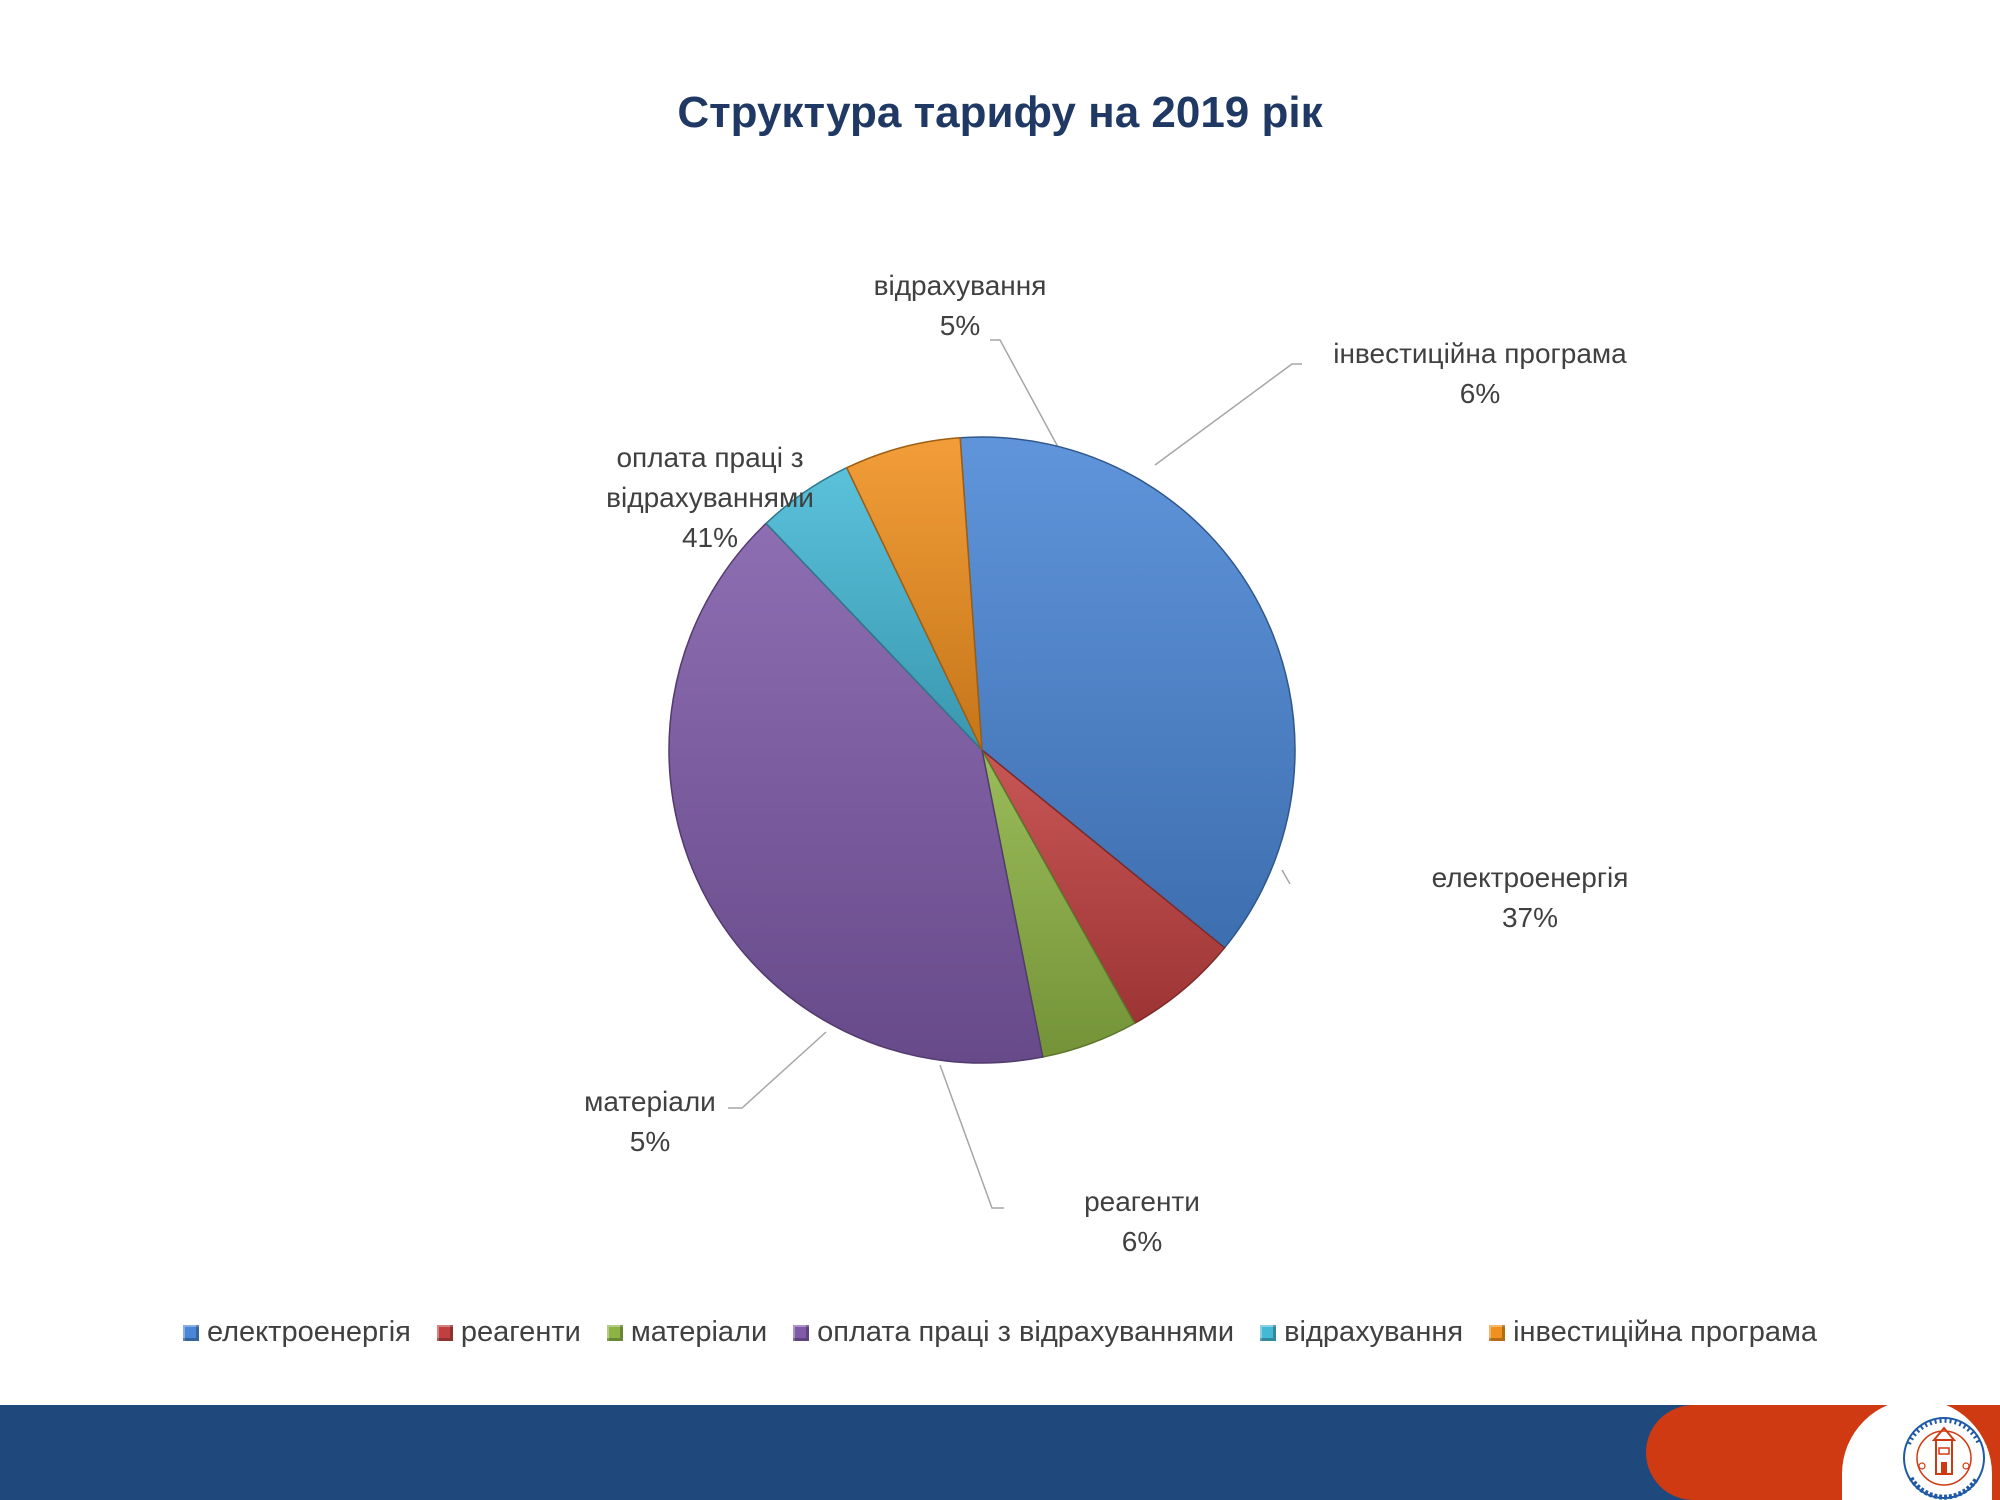  What do you see at coordinates (1228, 414) in the screenshot?
I see `leader-line-investment` at bounding box center [1228, 414].